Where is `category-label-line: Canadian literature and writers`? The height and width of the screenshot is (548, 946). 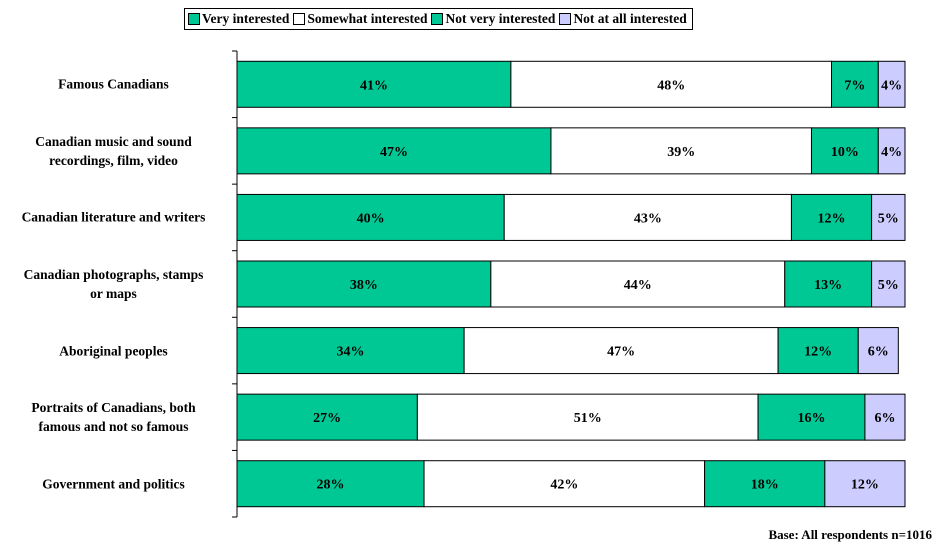 category-label-line: Canadian literature and writers is located at coordinates (113, 217).